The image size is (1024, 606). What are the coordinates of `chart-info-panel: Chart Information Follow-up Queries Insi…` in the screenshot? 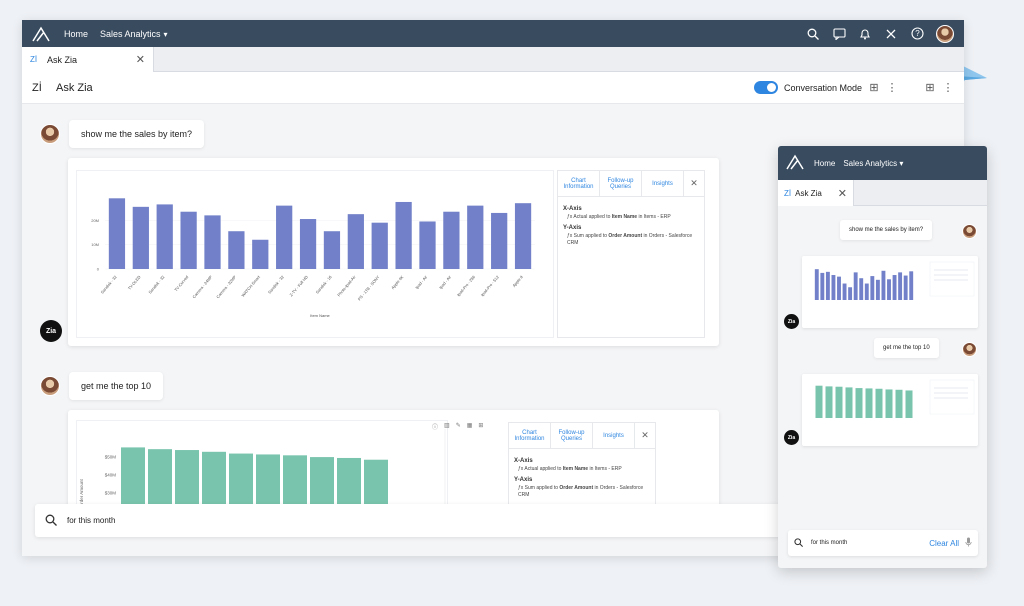 It's located at (631, 254).